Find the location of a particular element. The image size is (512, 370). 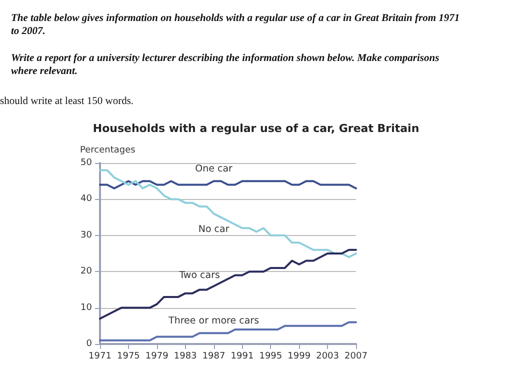

y-tick-label: 50 is located at coordinates (86, 163).